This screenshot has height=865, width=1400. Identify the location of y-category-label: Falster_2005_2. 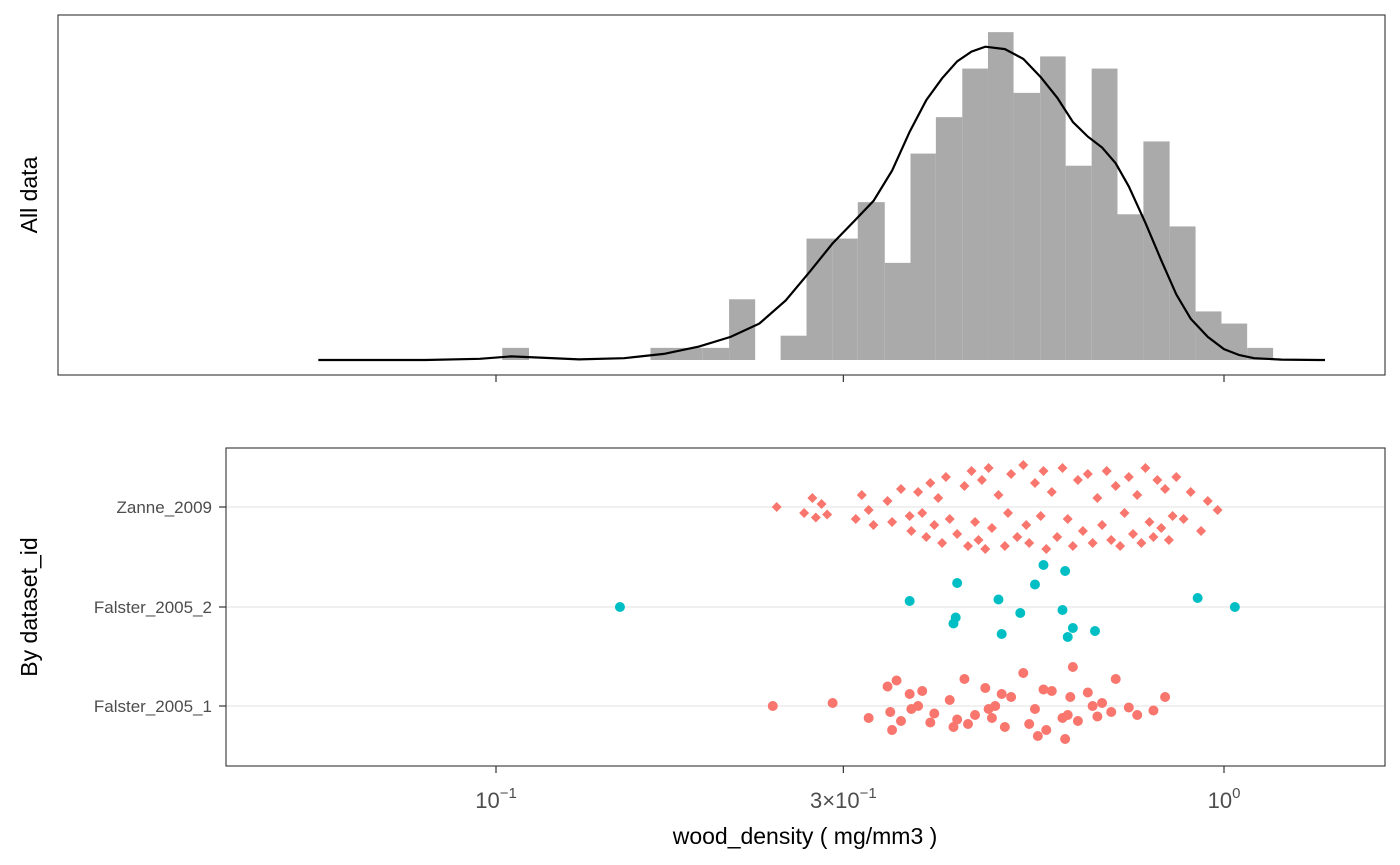
(153, 607).